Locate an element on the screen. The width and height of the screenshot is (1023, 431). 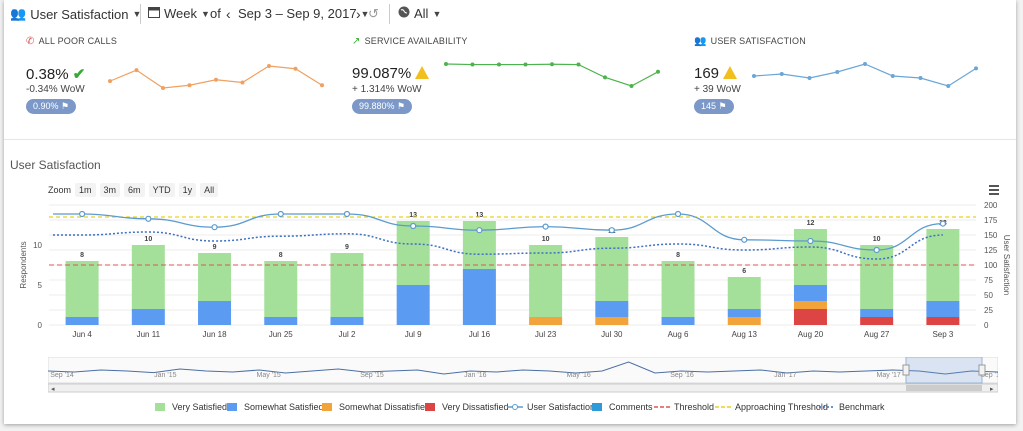
period-selector: Week ▼ is located at coordinates (179, 13).